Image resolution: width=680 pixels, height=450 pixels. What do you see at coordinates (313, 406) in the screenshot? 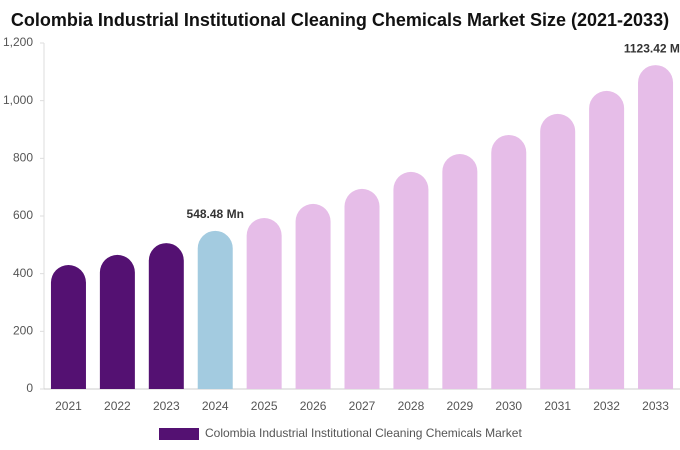
I see `x-tick-label: 2026` at bounding box center [313, 406].